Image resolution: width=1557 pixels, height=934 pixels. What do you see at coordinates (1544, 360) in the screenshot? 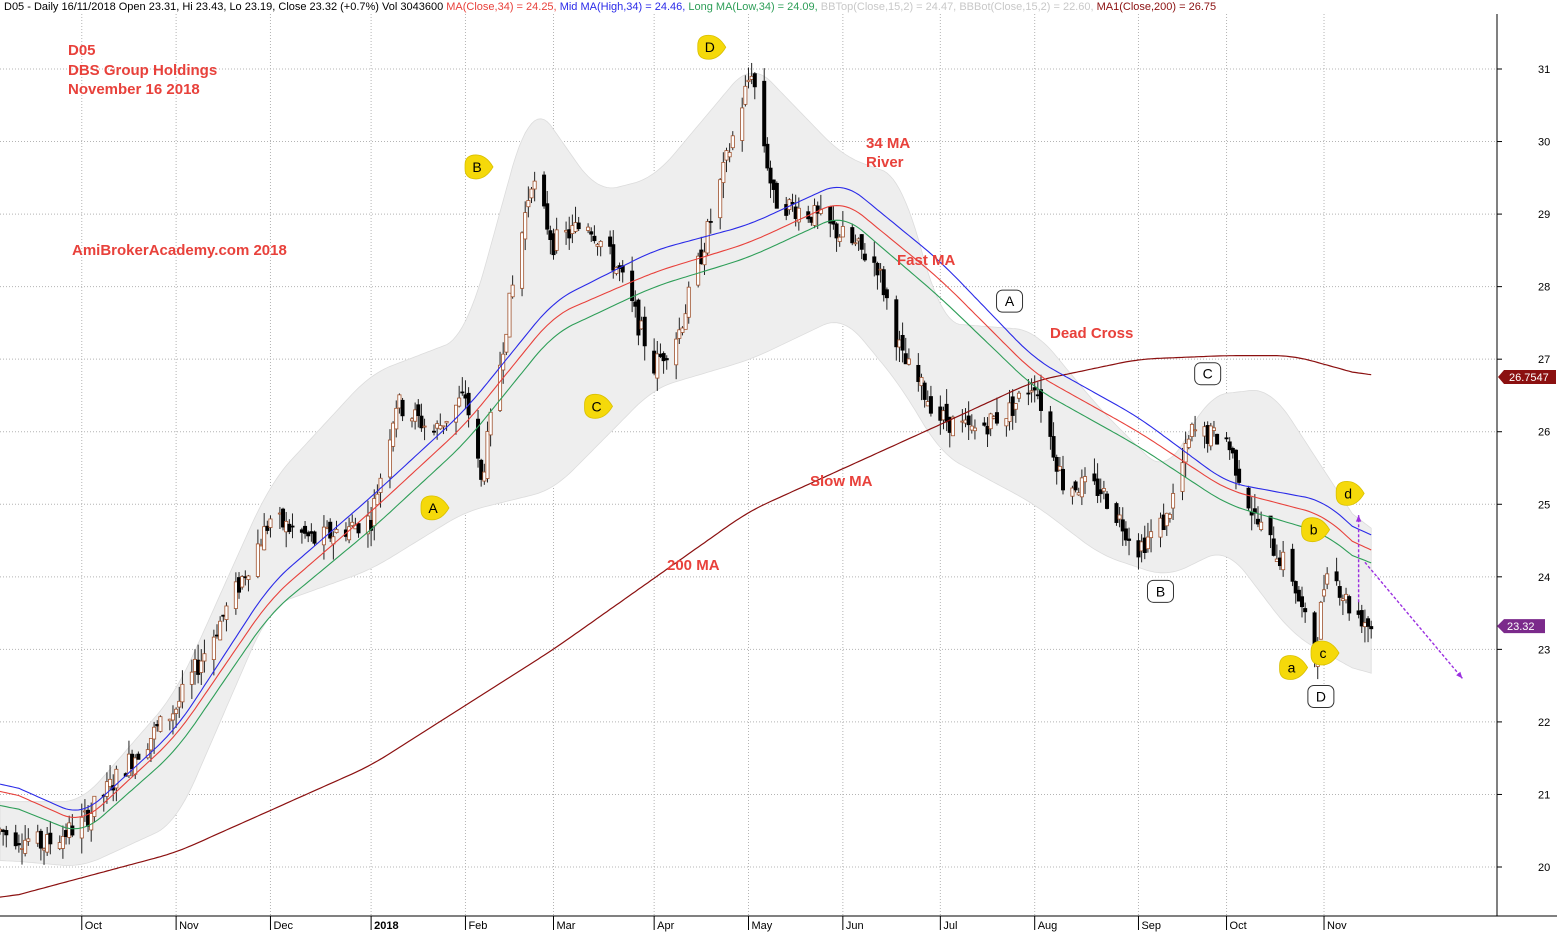
I see `y-tick-label: 27` at bounding box center [1544, 360].